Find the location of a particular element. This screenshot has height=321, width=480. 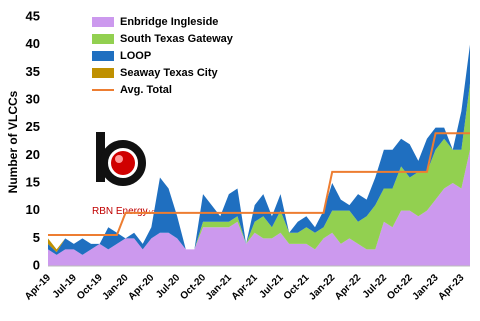

x-tick-label: Jul-20 is located at coordinates (168, 286).